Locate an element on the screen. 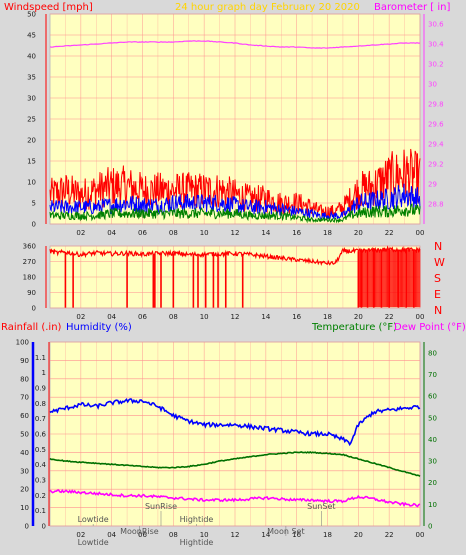 The height and width of the screenshot is (555, 466). direction-label-e: E is located at coordinates (437, 294).